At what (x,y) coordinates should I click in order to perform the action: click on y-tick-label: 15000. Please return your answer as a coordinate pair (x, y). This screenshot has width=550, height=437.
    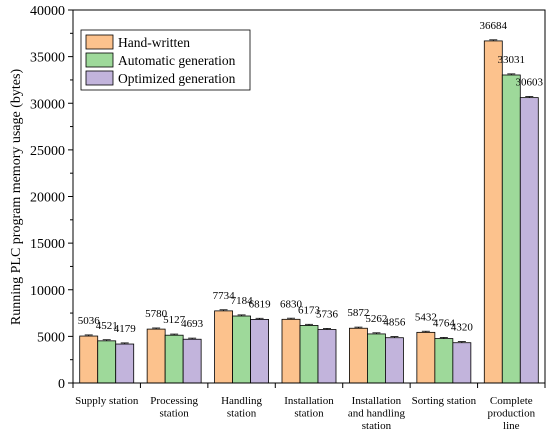
    Looking at the image, I should click on (47, 244).